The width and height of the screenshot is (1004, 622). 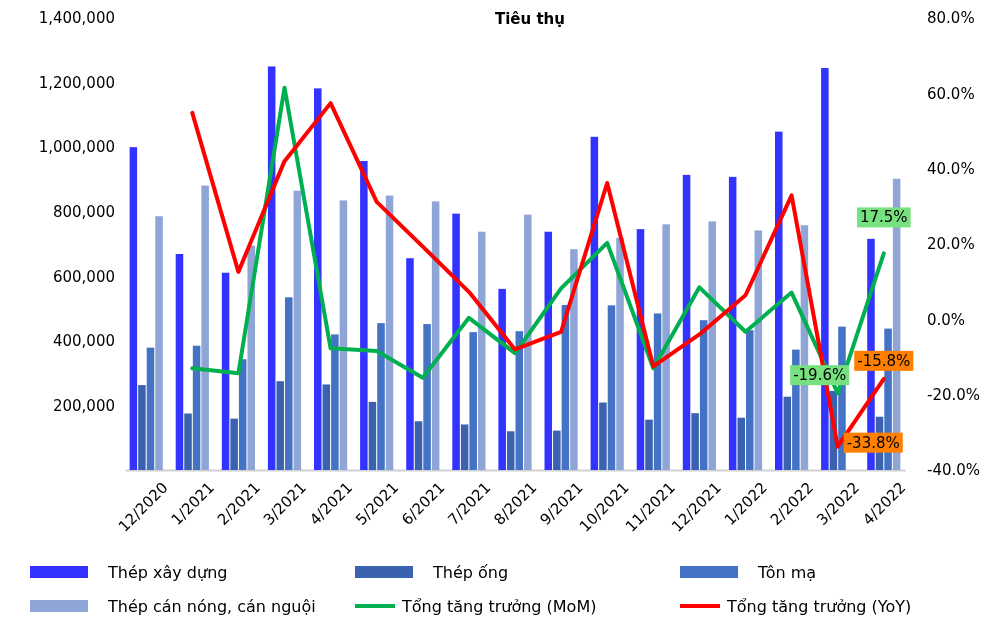 What do you see at coordinates (954, 394) in the screenshot?
I see `y2-tick-label: -20.0%` at bounding box center [954, 394].